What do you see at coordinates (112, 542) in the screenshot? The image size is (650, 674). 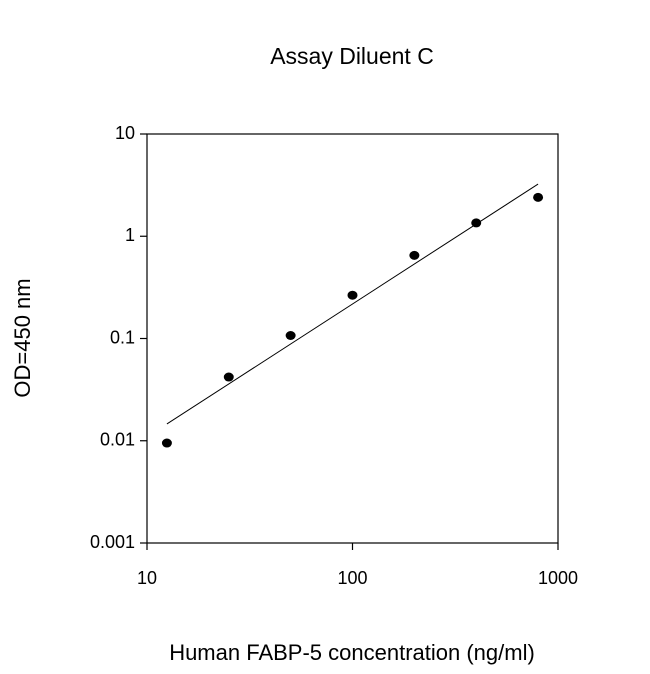 I see `y-tick-label: 0.001` at bounding box center [112, 542].